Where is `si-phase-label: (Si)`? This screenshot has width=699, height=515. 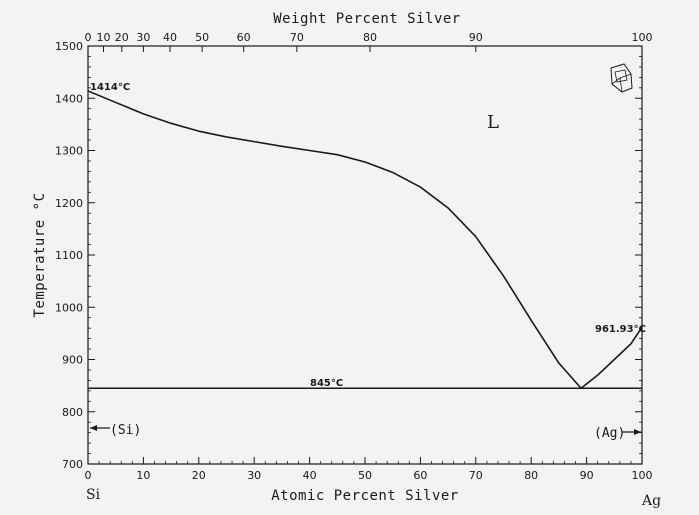
si-phase-label: (Si) is located at coordinates (125, 430).